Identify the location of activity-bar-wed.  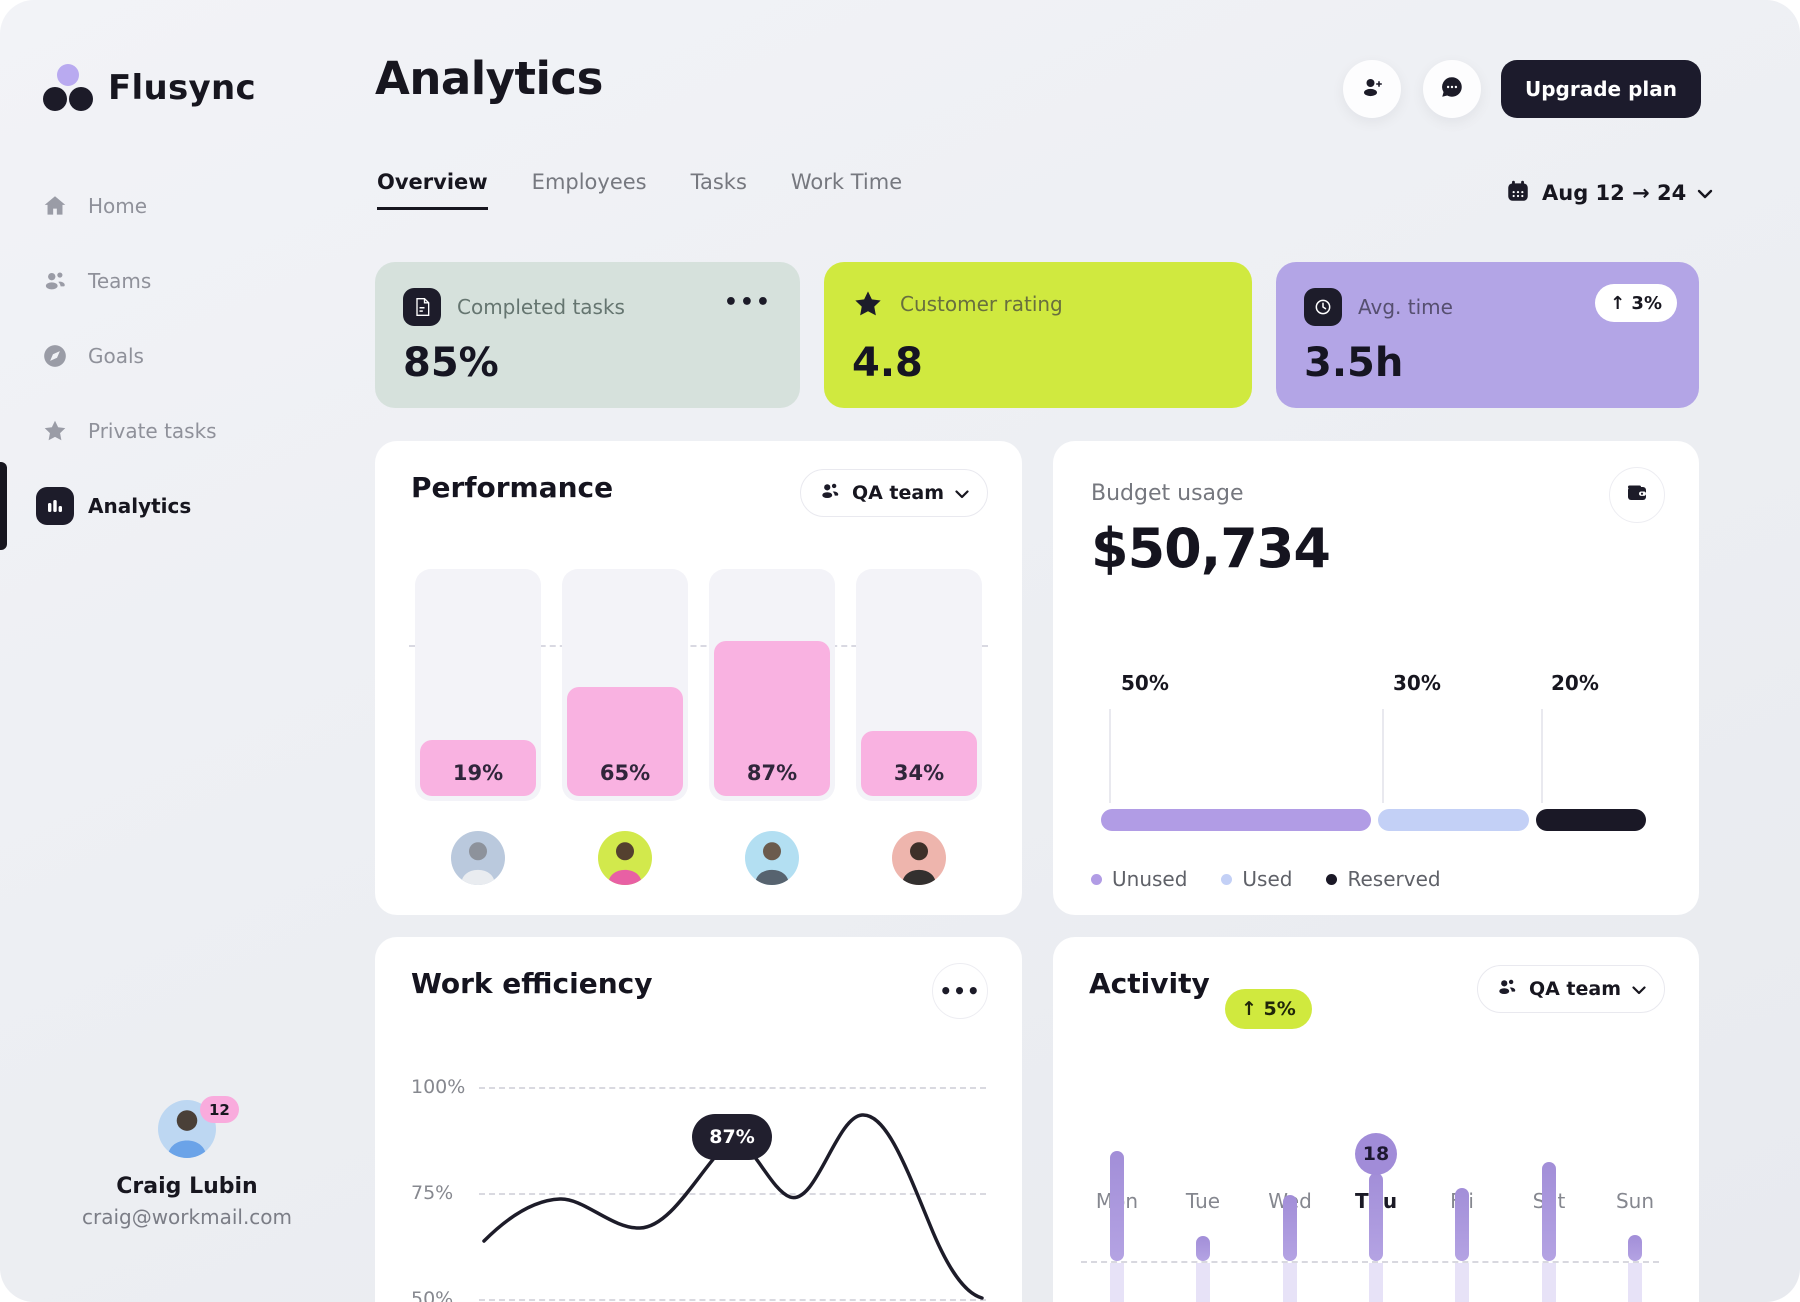
(1290, 1228).